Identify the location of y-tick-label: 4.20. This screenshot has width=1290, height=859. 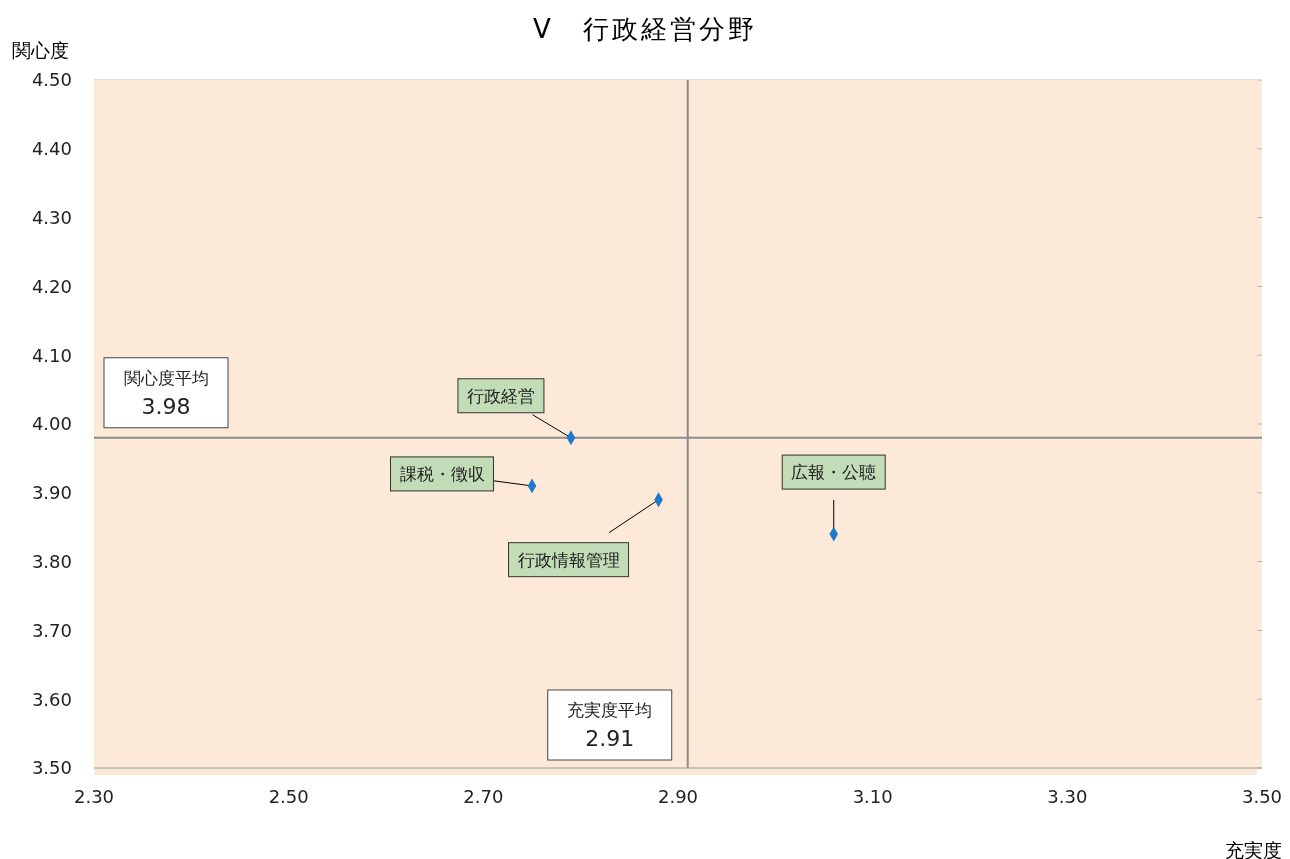
(51, 286).